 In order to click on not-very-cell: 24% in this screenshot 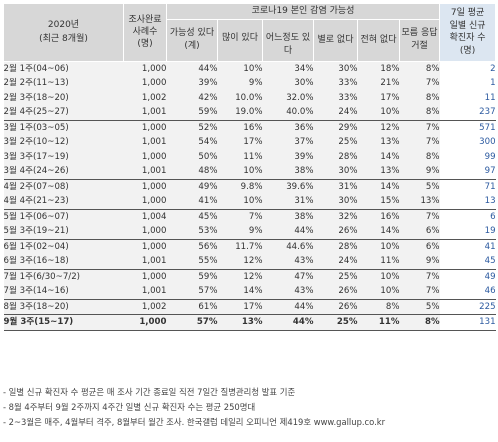, I will do `click(335, 261)`.